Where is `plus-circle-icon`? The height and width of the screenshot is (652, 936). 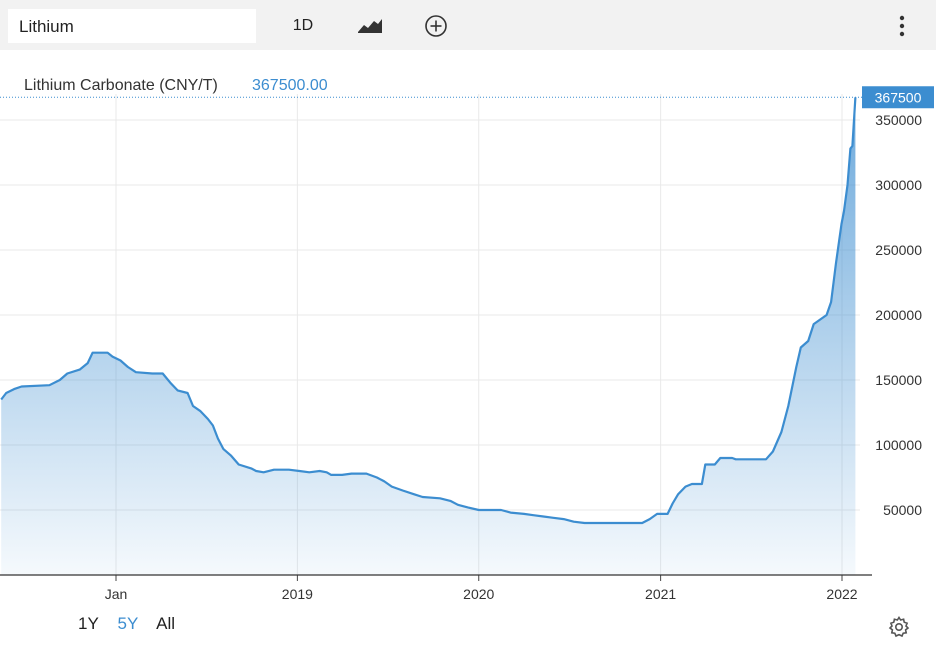 plus-circle-icon is located at coordinates (436, 26).